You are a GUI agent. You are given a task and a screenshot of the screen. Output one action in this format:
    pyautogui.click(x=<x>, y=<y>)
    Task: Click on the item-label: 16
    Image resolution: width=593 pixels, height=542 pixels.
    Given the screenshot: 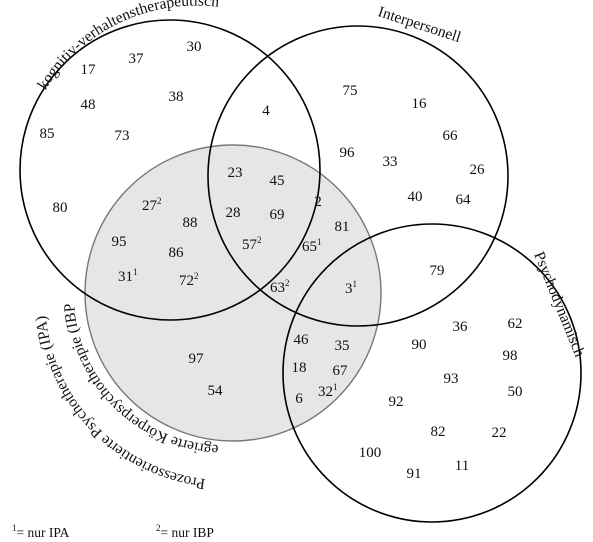 What is the action you would take?
    pyautogui.click(x=420, y=104)
    